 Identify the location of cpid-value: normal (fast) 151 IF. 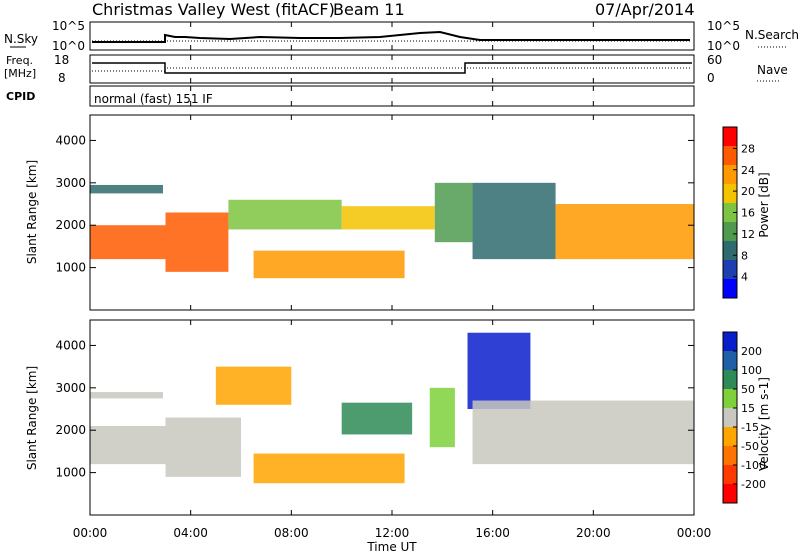
(153, 99).